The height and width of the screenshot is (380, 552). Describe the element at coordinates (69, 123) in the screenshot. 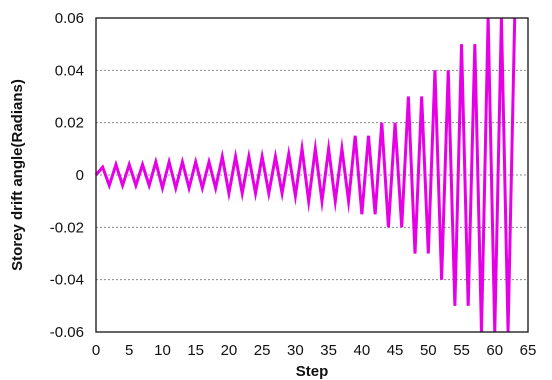

I see `y-tick-label: 0.02` at that location.